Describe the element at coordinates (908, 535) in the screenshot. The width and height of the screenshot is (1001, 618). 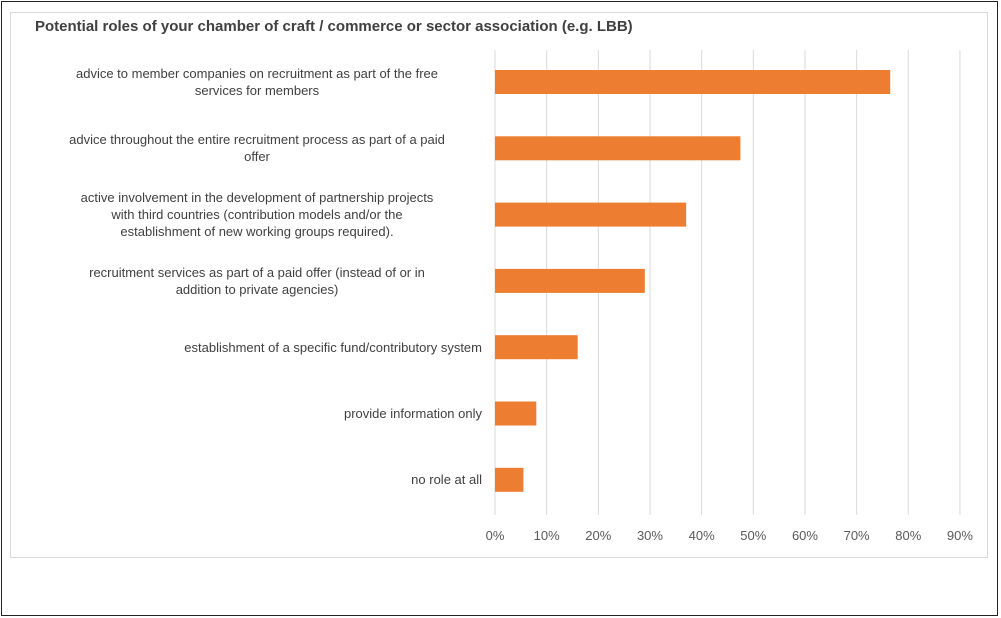
I see `x-tick-label-80: 80%` at that location.